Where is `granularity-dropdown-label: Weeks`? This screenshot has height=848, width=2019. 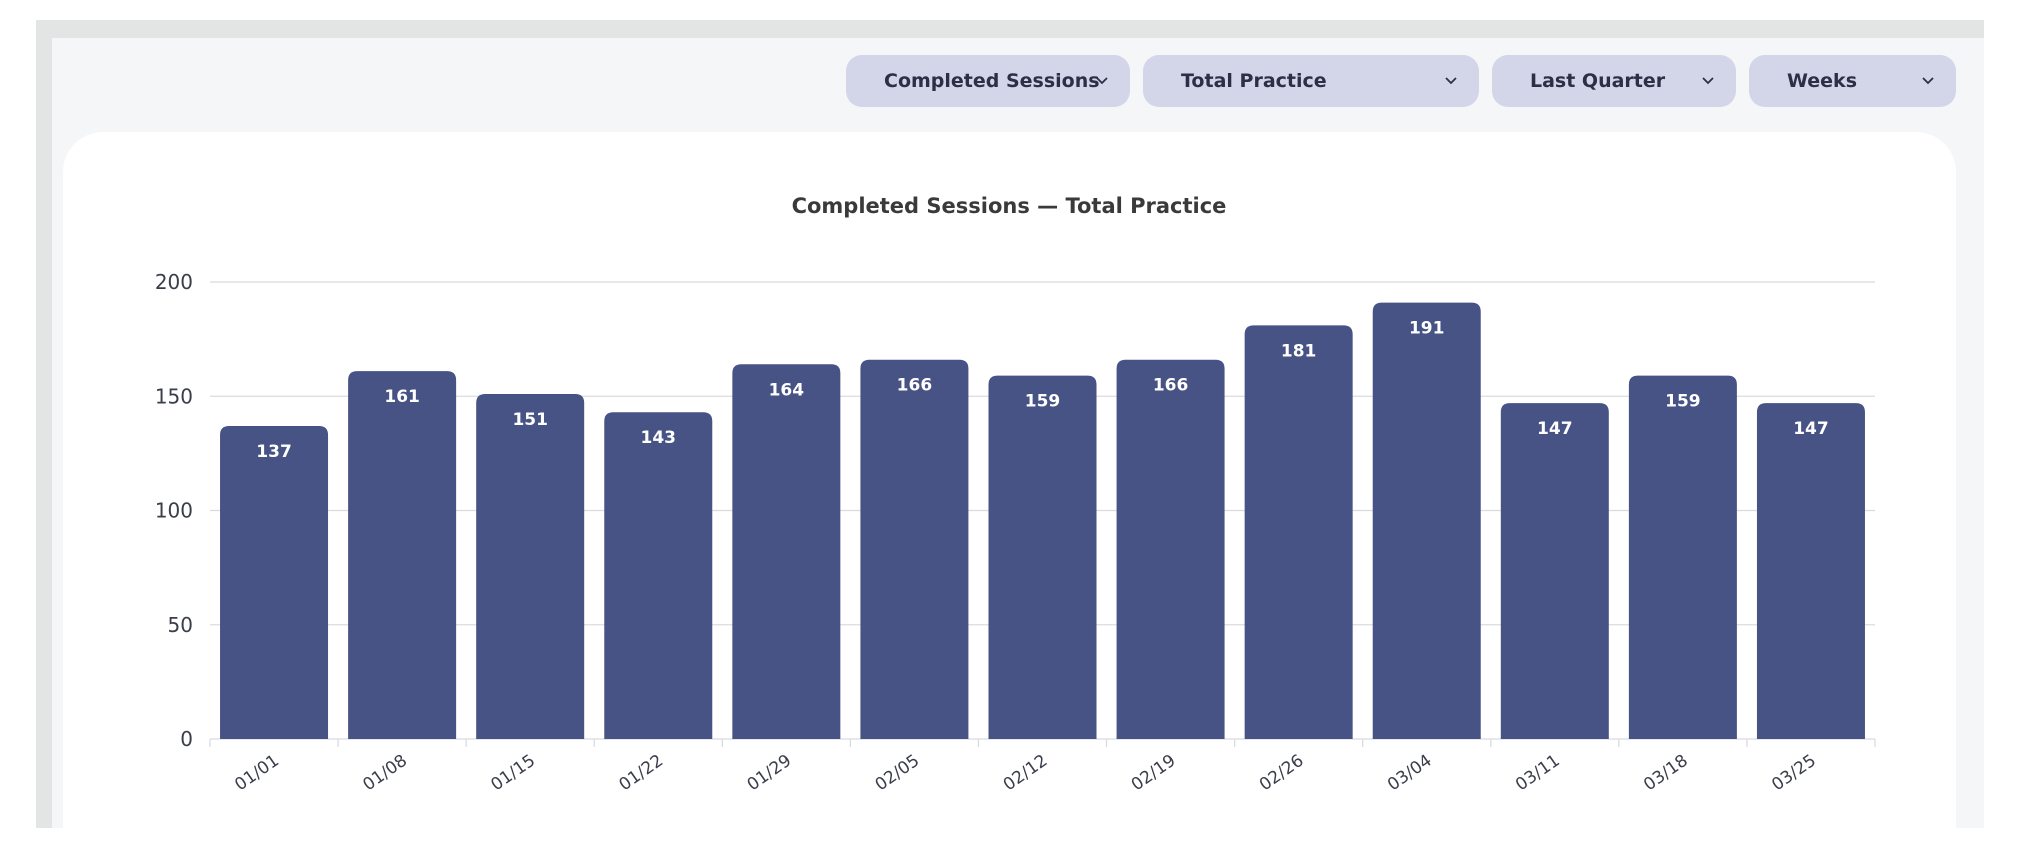
granularity-dropdown-label: Weeks is located at coordinates (1822, 81).